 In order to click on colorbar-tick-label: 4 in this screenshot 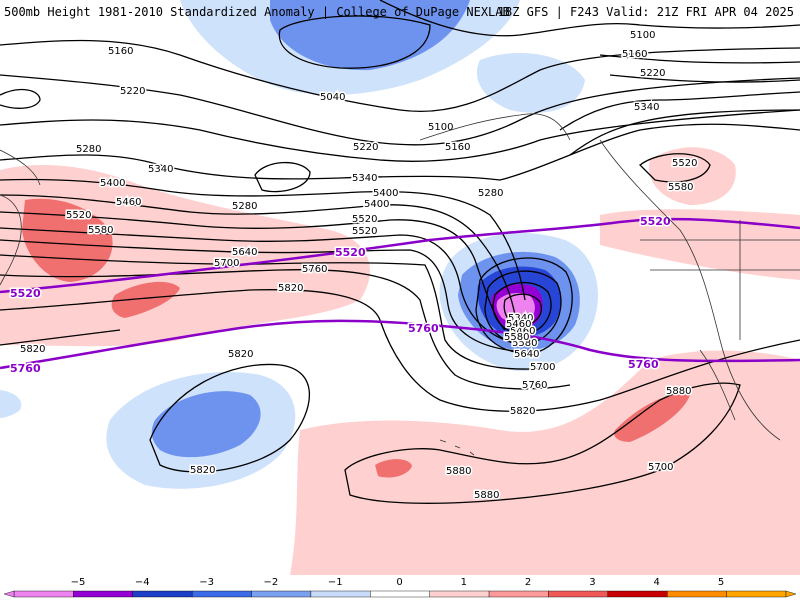, I will do `click(657, 582)`.